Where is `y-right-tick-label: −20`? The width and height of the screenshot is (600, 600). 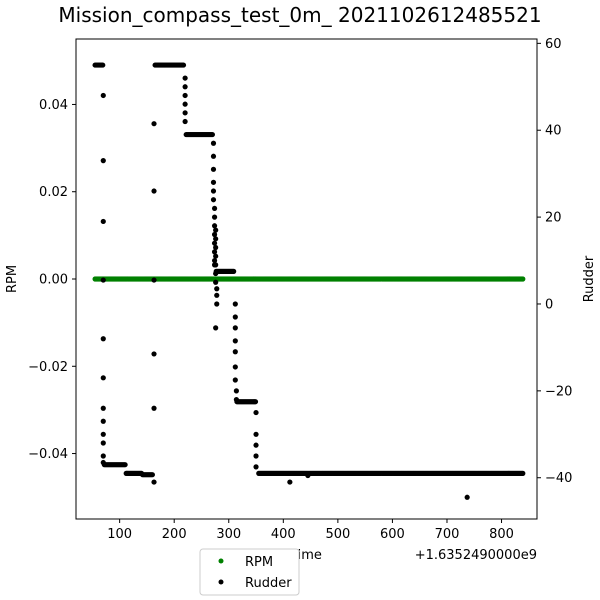 y-right-tick-label: −20 is located at coordinates (558, 391).